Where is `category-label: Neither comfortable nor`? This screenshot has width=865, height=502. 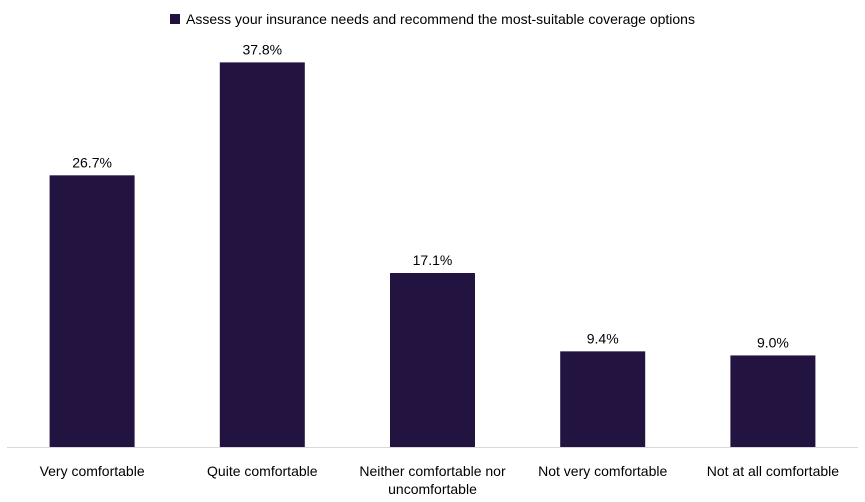 category-label: Neither comfortable nor is located at coordinates (432, 471).